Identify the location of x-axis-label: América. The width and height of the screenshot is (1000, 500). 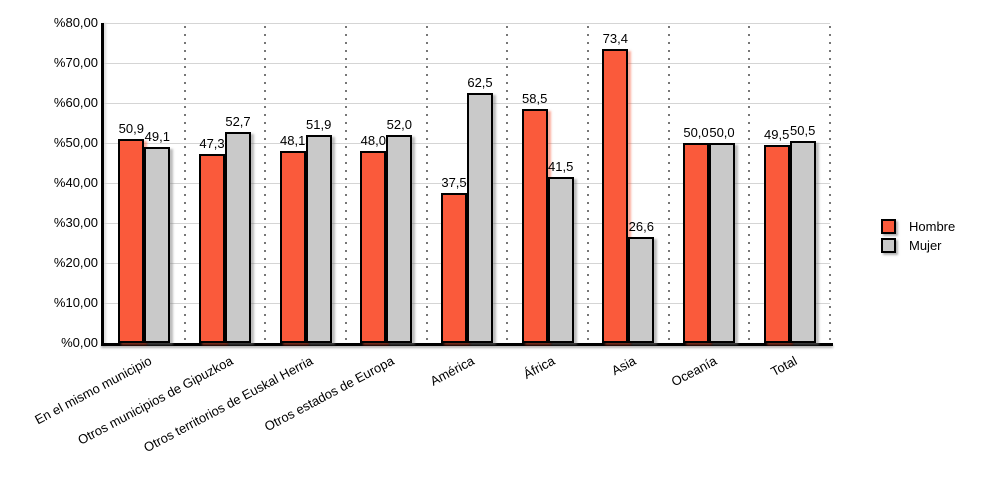
(452, 371).